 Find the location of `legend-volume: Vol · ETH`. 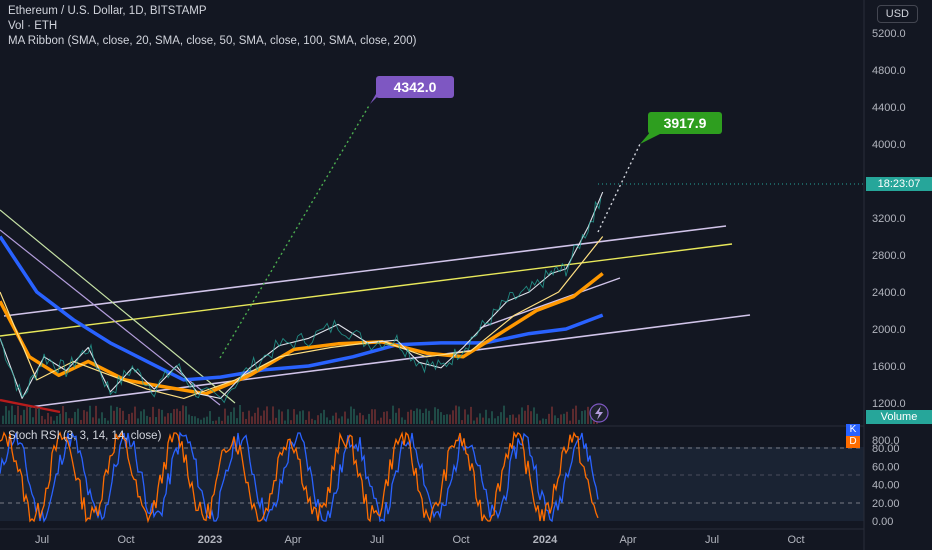

legend-volume: Vol · ETH is located at coordinates (33, 26).